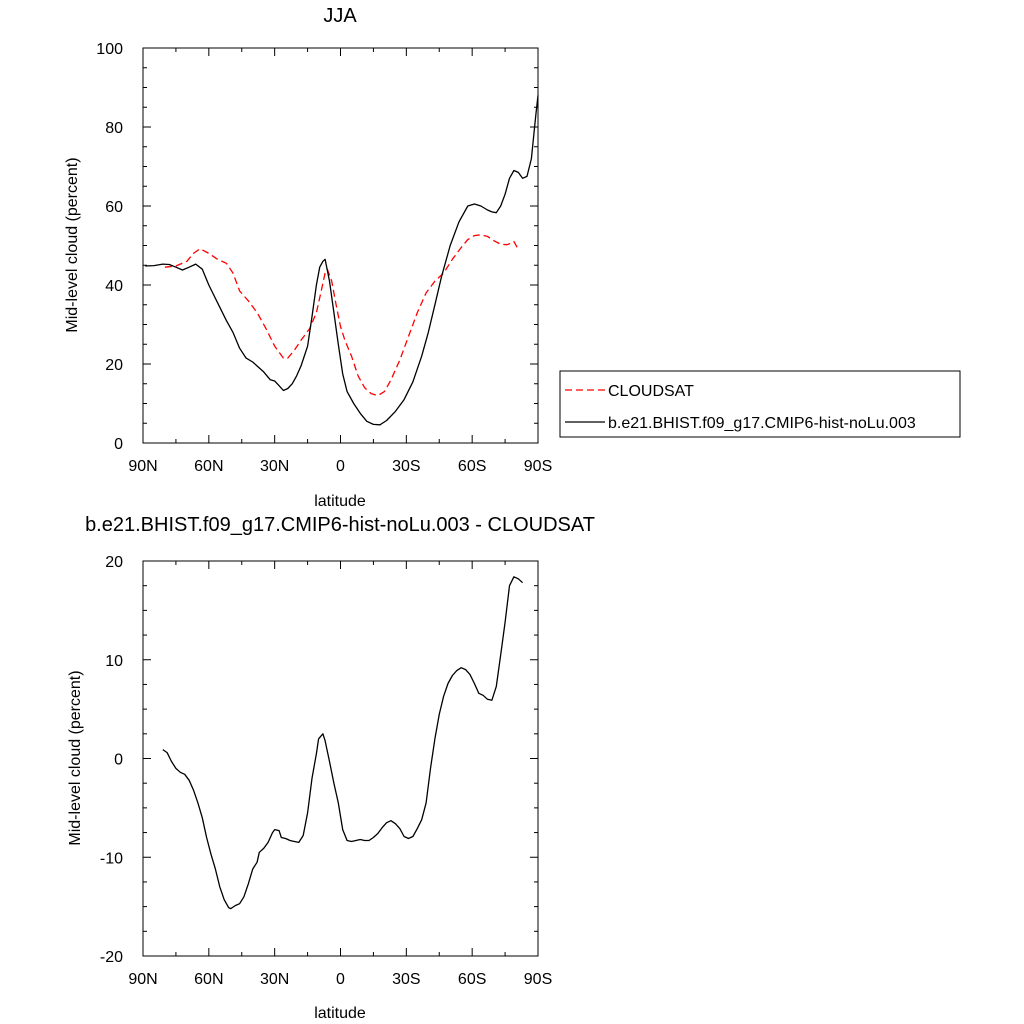 This screenshot has width=1024, height=1024. What do you see at coordinates (538, 466) in the screenshot?
I see `top-x-tick-label: 90S` at bounding box center [538, 466].